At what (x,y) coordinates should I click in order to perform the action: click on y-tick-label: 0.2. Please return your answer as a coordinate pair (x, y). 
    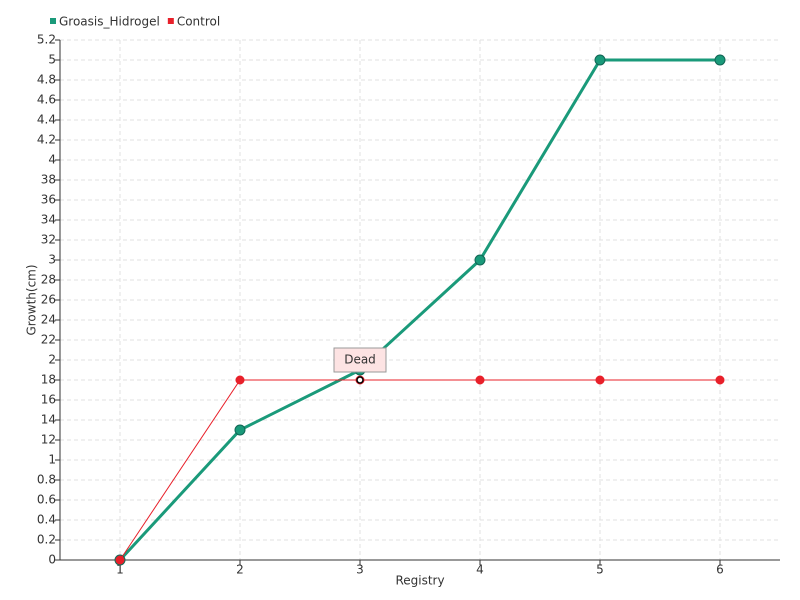
    Looking at the image, I should click on (46, 540).